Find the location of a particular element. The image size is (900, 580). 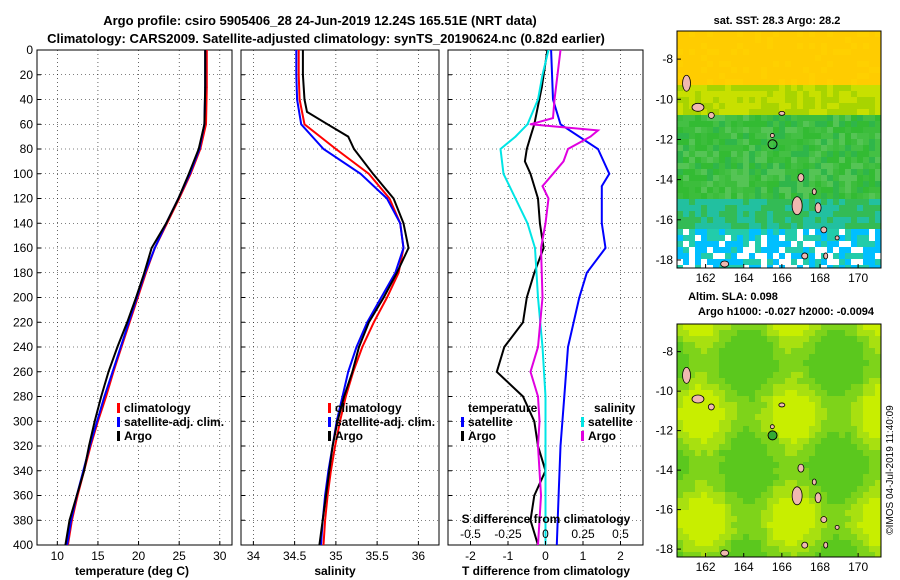

x-tick-label: 30 is located at coordinates (220, 556).